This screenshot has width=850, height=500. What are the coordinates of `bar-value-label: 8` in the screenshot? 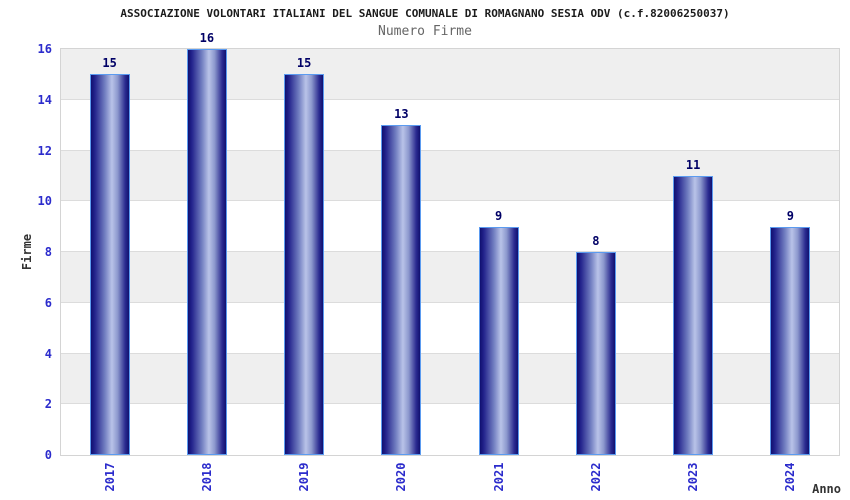 It's located at (596, 241).